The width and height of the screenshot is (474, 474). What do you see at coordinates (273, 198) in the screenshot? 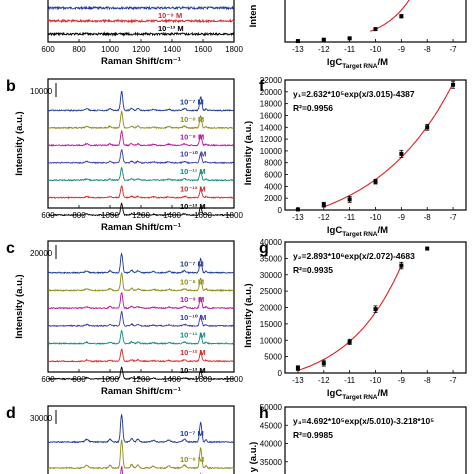
I see `y-tick-label: 2000` at bounding box center [273, 198].